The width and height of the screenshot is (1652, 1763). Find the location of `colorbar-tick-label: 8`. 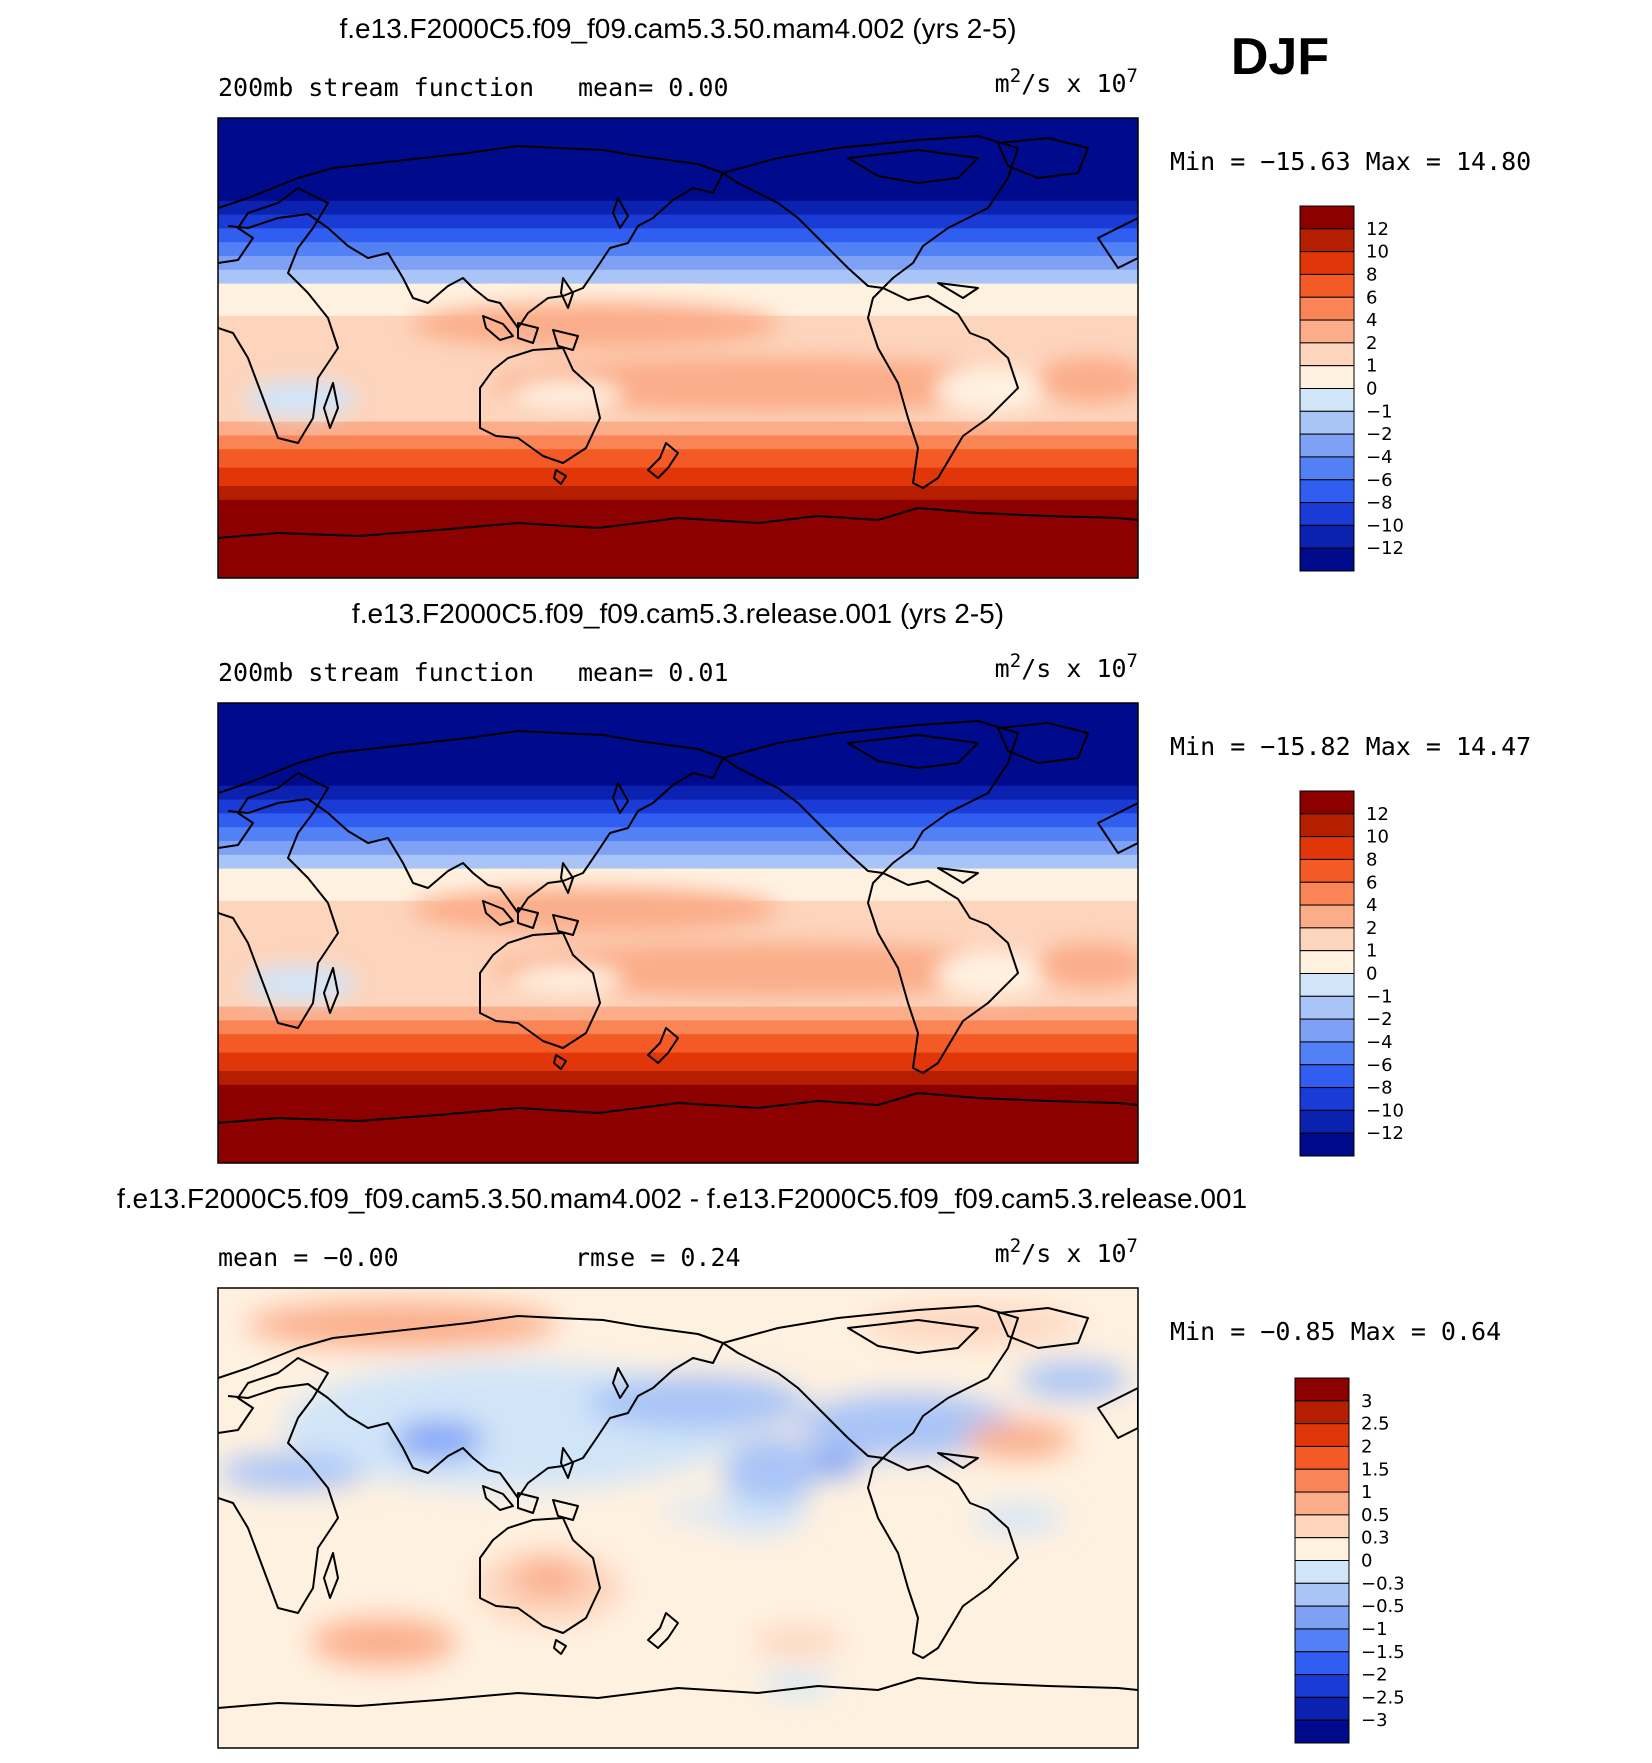

colorbar-tick-label: 8 is located at coordinates (1371, 274).